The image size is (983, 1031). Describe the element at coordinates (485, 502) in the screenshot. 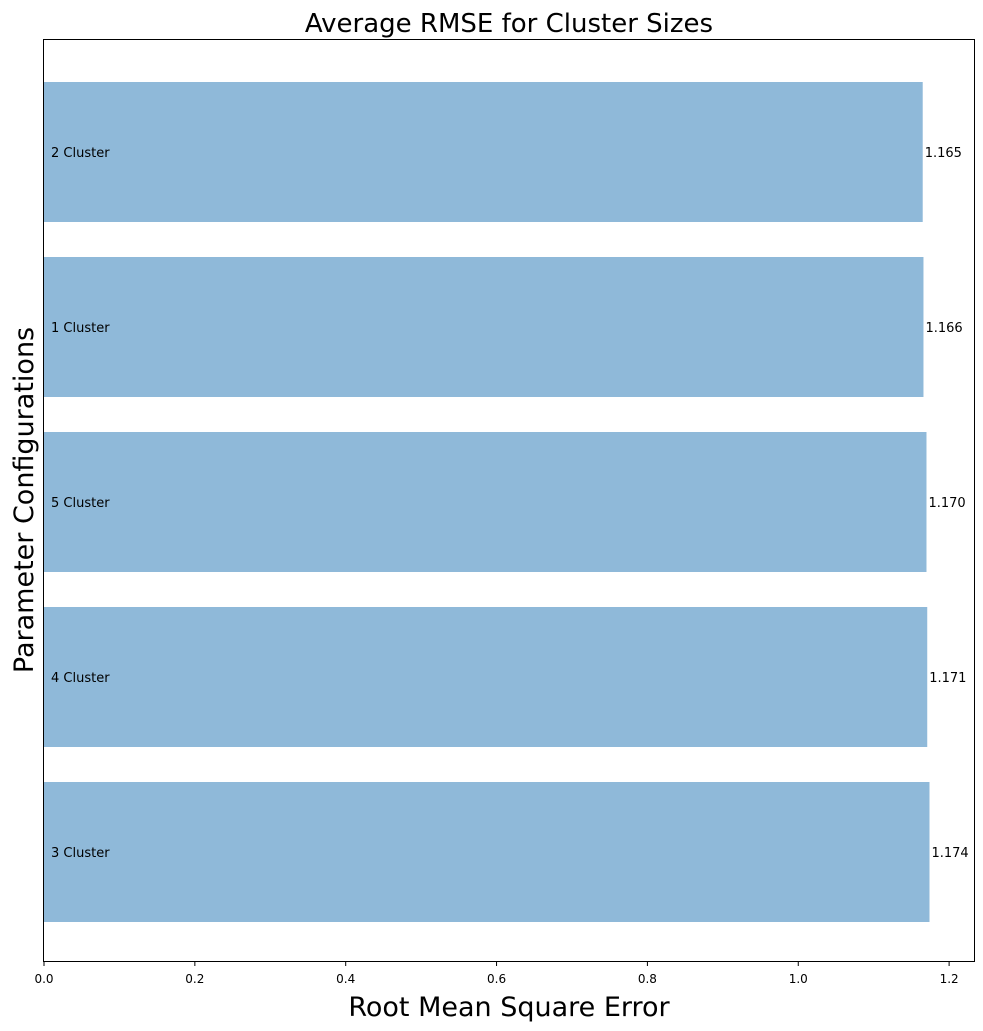

I see `bar-5-cluster` at that location.